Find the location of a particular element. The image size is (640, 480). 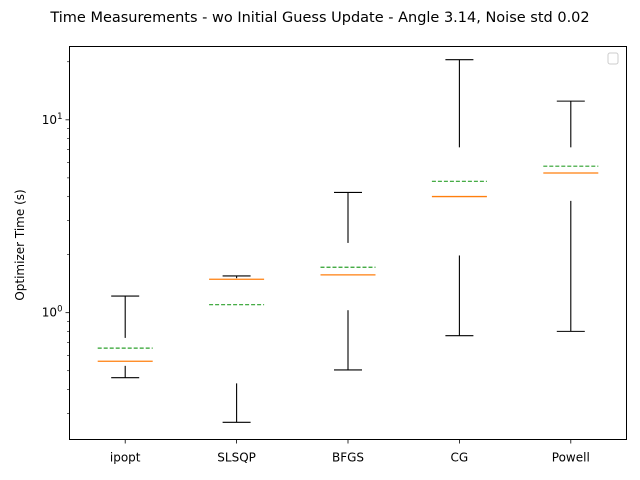

x-tick-label: Powell is located at coordinates (571, 458).